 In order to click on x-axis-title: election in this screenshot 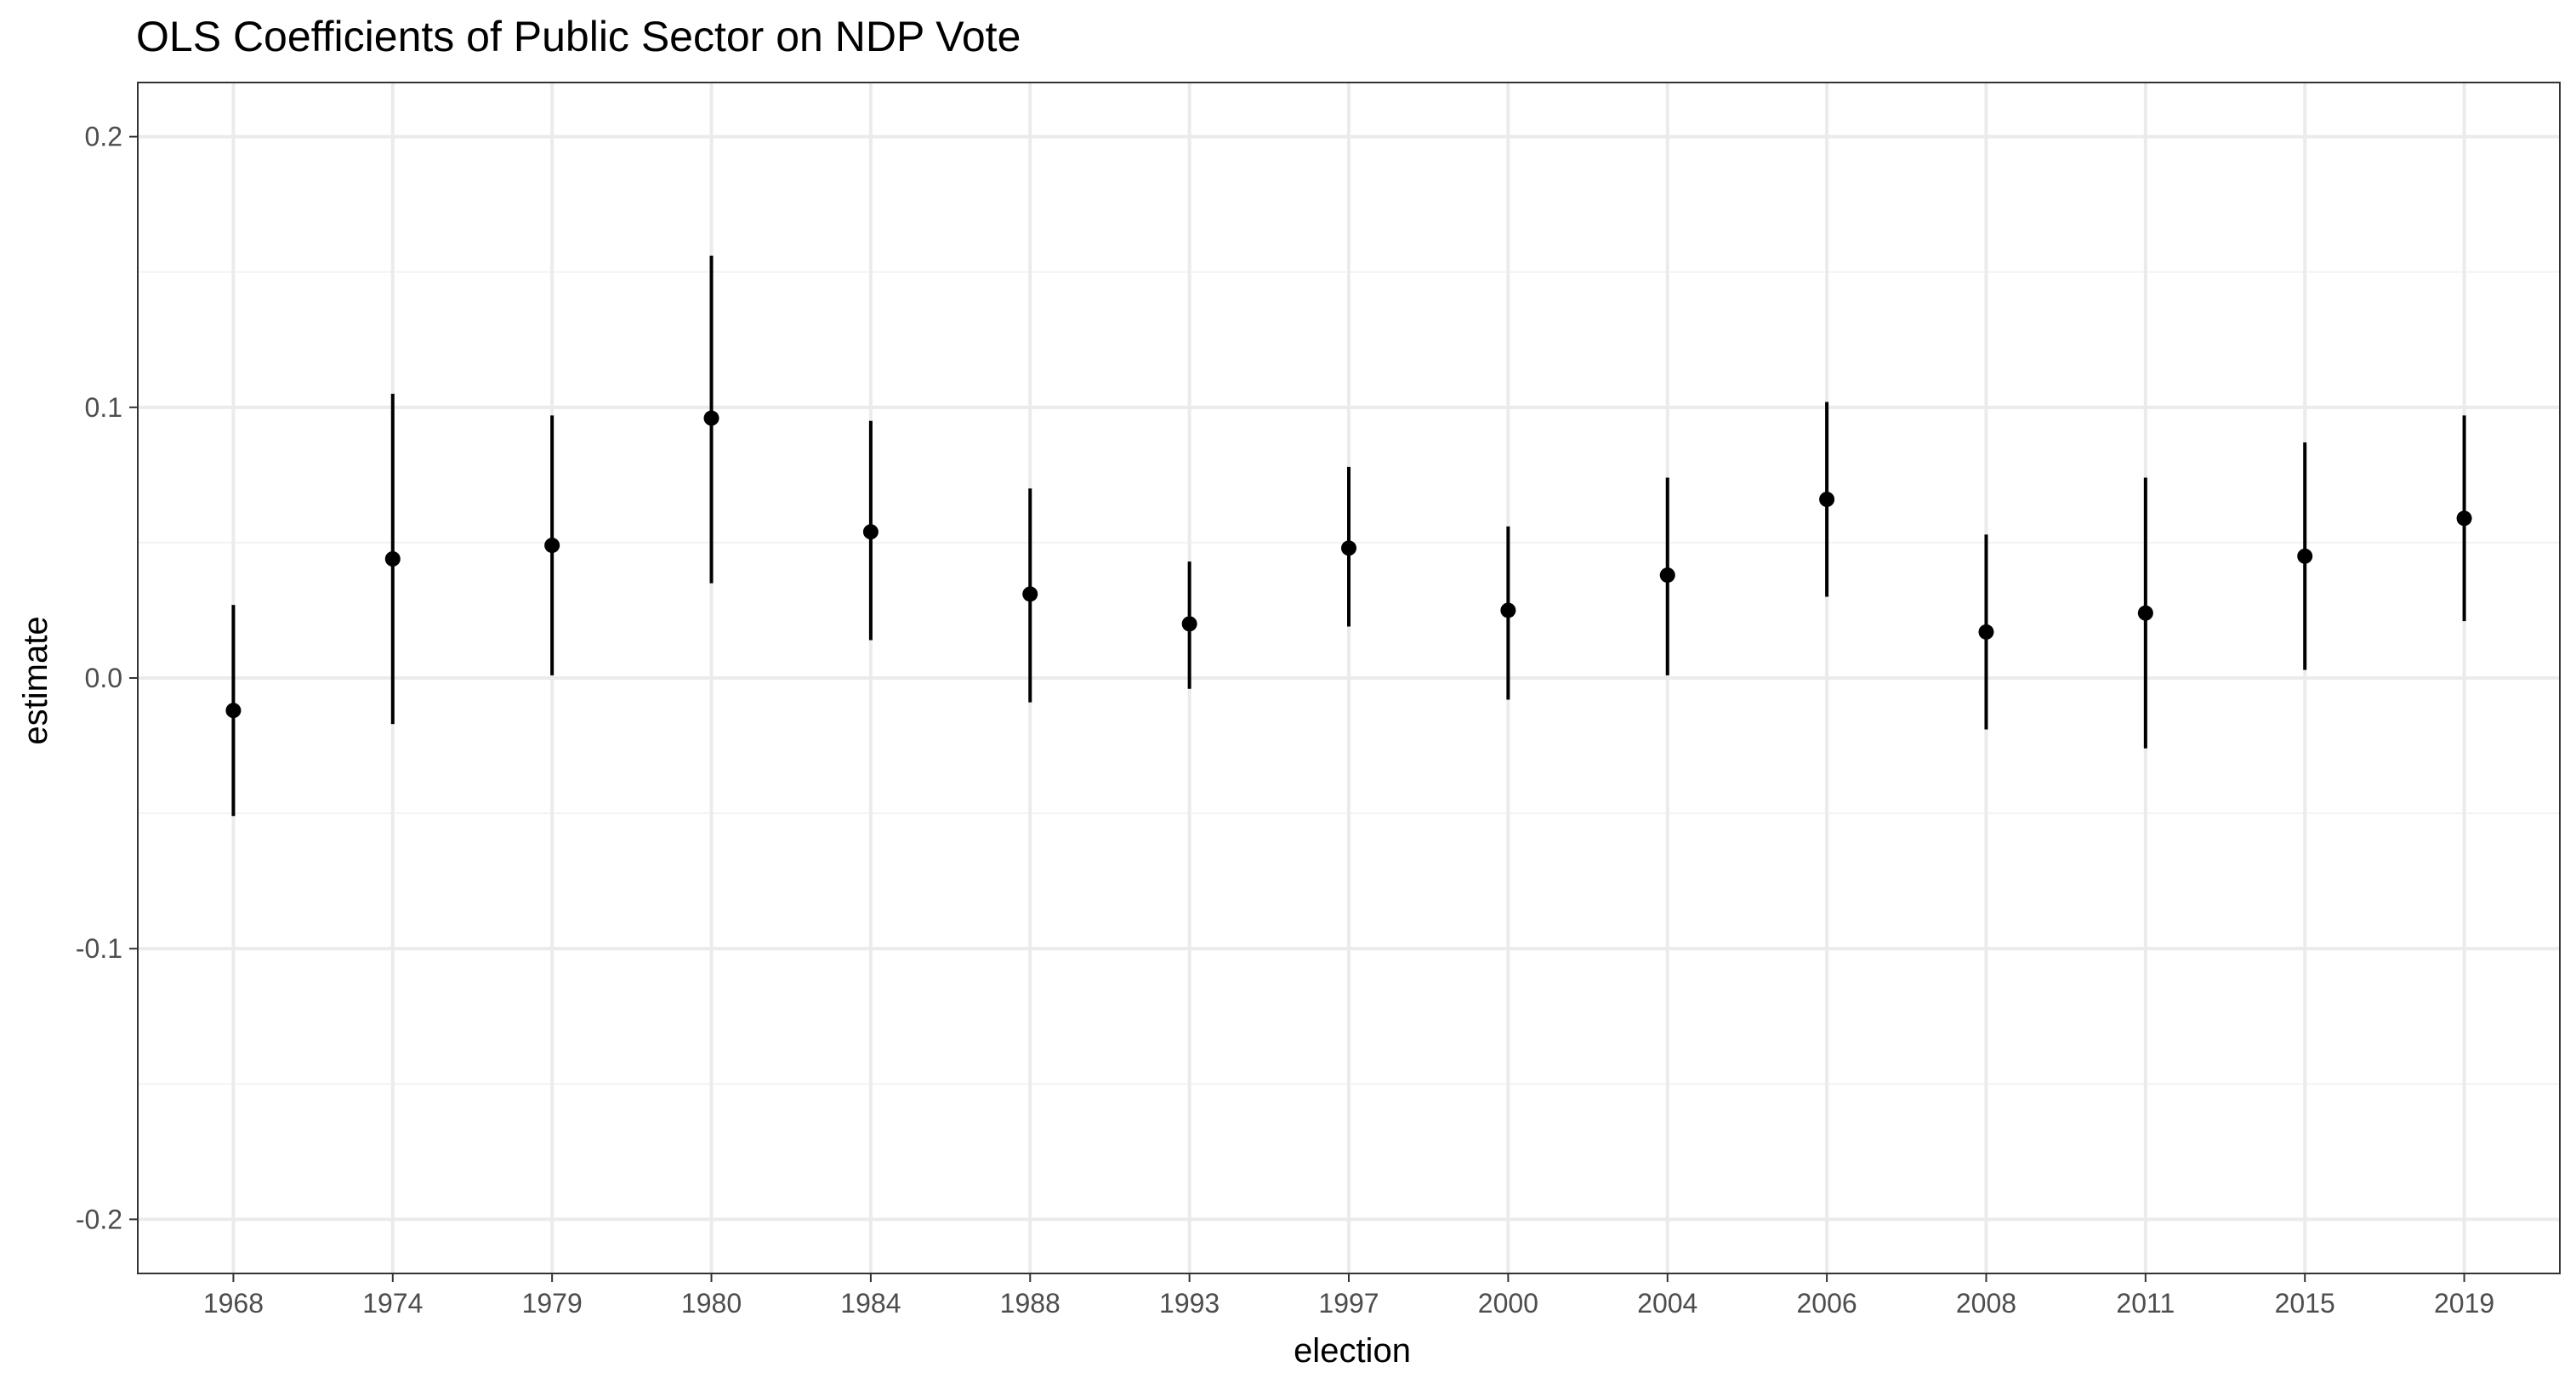, I will do `click(1352, 1351)`.